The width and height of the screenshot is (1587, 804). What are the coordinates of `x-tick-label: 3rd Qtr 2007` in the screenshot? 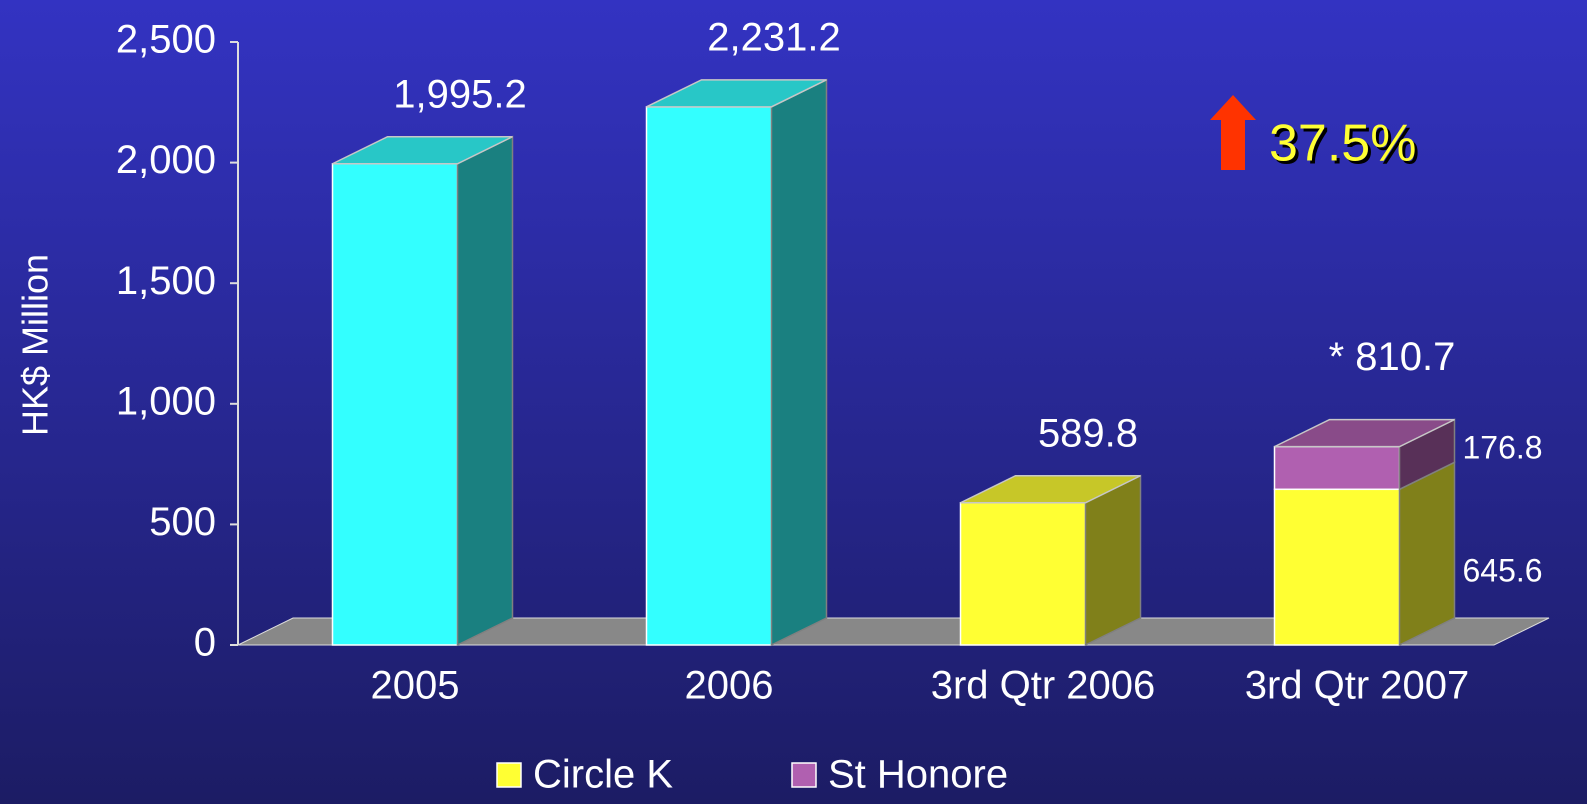 It's located at (1357, 686).